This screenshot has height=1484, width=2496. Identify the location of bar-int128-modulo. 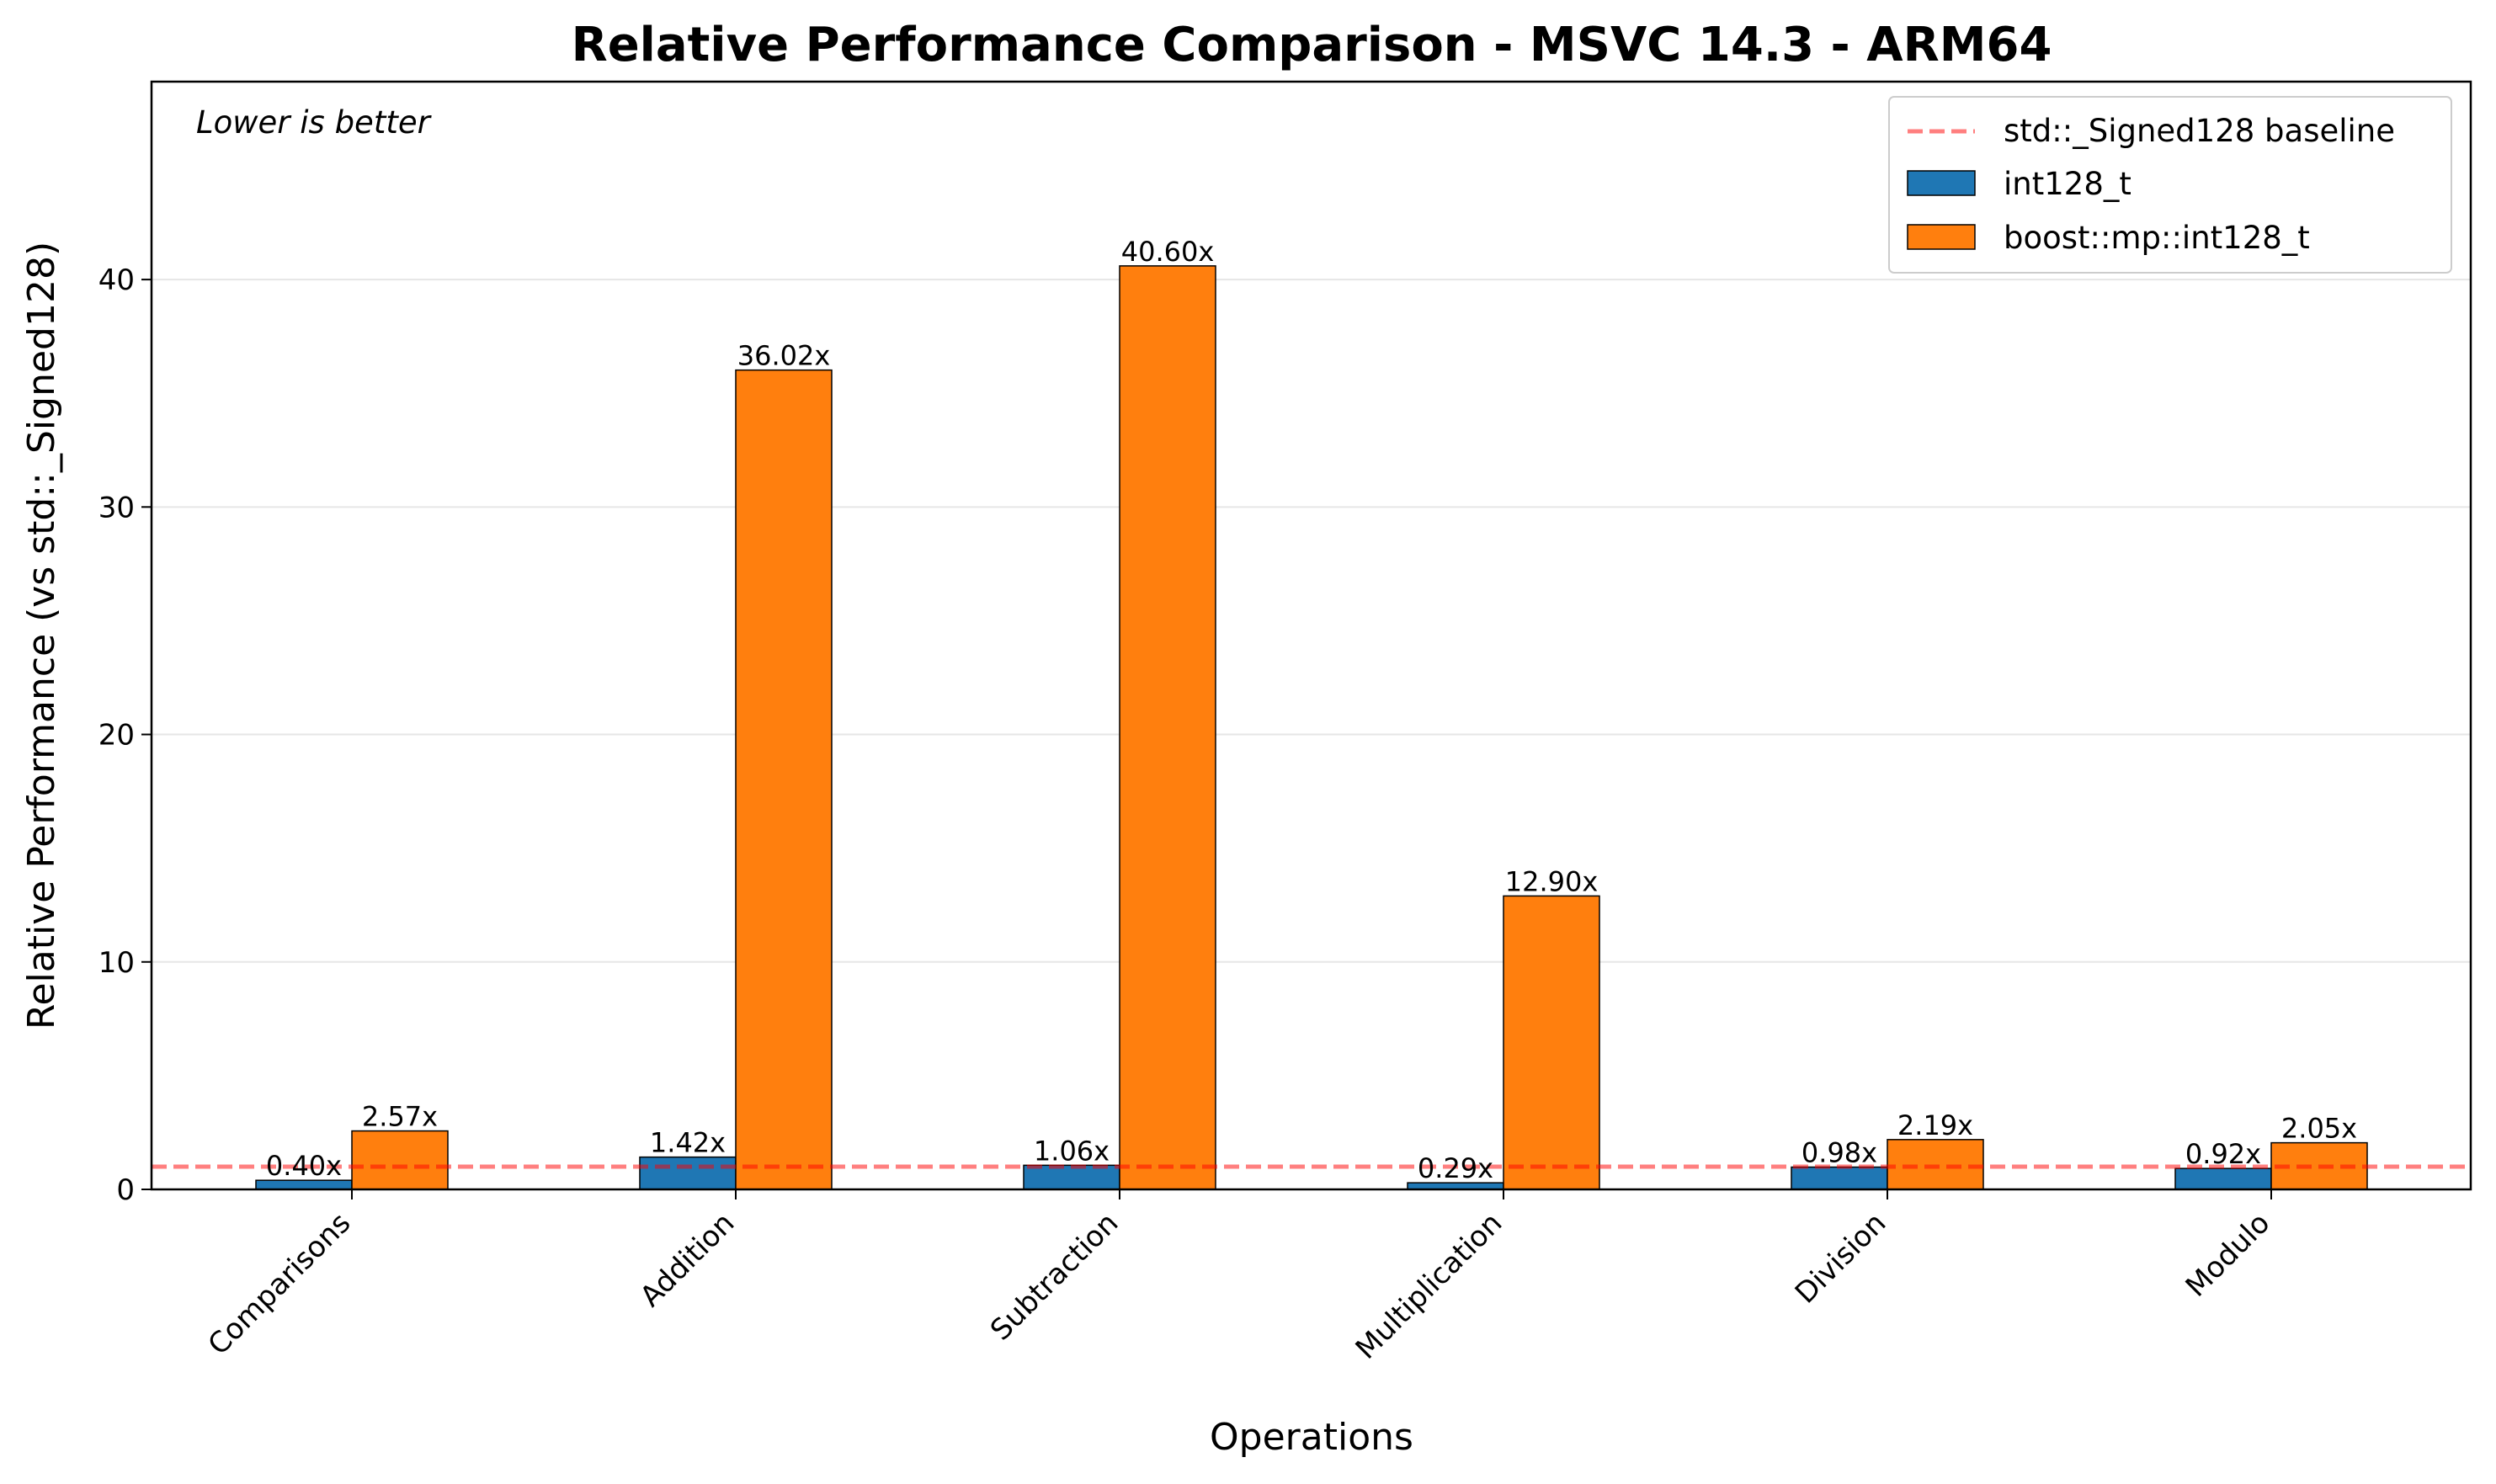
(2223, 1179).